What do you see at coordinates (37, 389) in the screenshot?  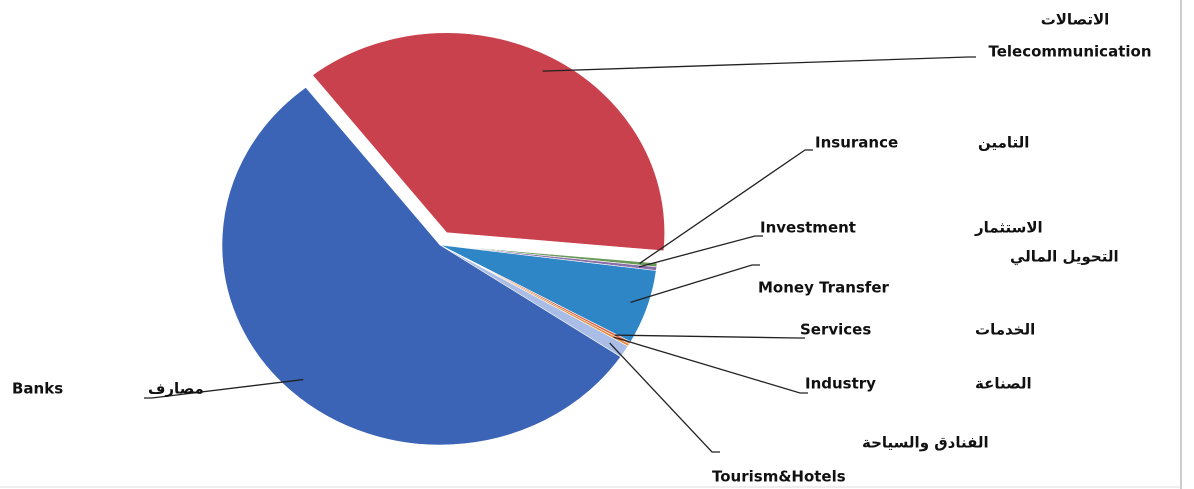 I see `label-en: Banks` at bounding box center [37, 389].